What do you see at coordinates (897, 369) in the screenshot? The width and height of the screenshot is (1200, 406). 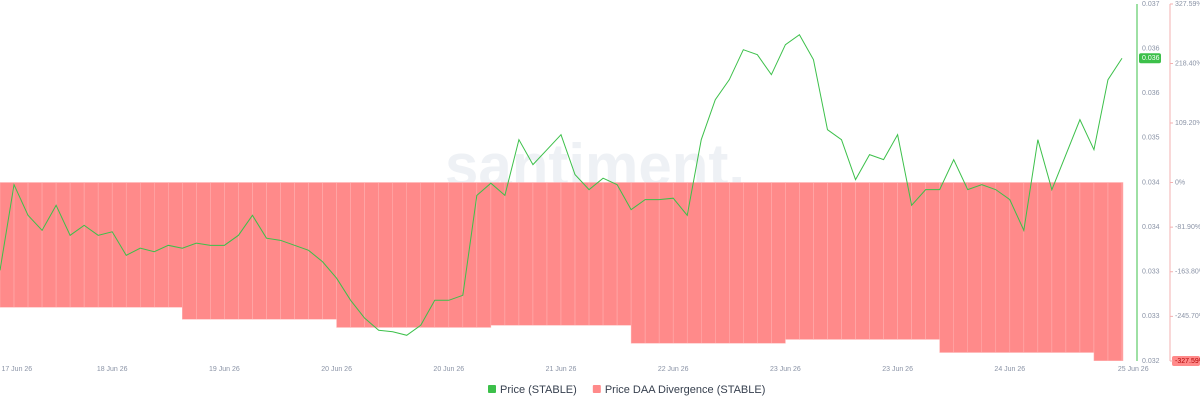 I see `x-tick-label: 23 Jun 26` at bounding box center [897, 369].